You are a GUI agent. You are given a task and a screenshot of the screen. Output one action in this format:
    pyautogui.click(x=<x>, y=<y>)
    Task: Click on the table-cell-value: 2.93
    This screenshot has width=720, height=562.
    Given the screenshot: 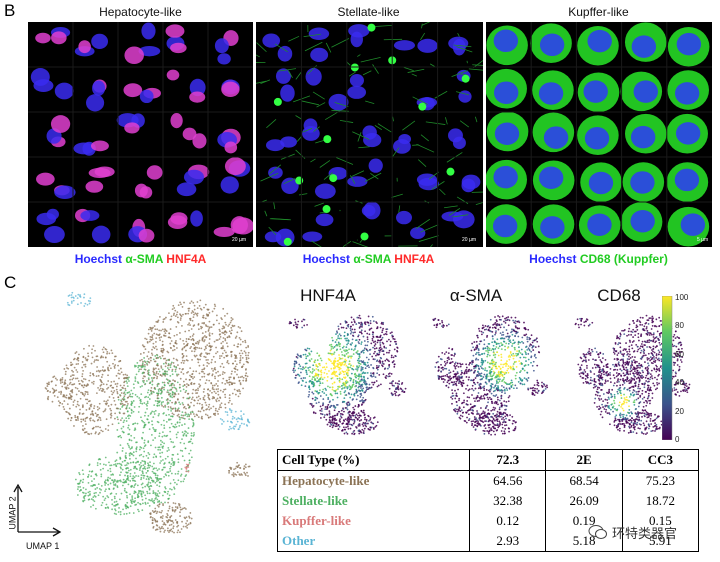 What is the action you would take?
    pyautogui.click(x=507, y=541)
    